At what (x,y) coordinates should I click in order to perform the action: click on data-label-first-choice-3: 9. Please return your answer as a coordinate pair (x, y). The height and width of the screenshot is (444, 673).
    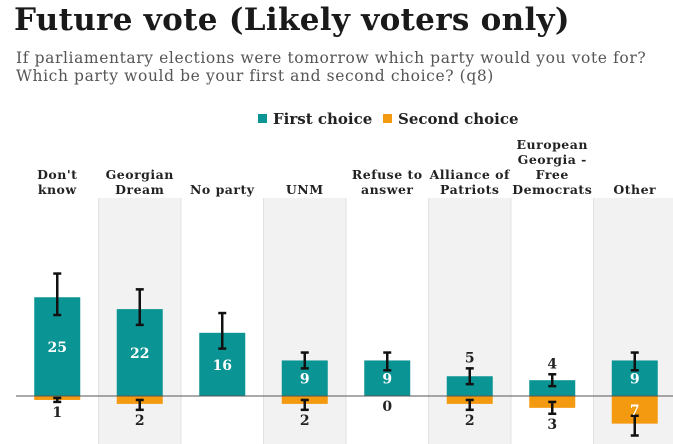
    Looking at the image, I should click on (305, 380).